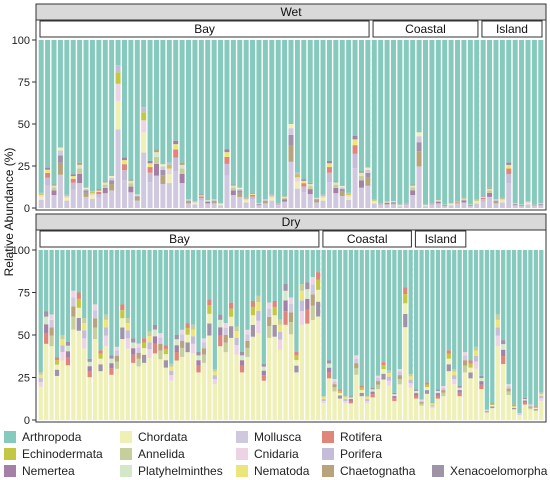 This screenshot has width=550, height=480. I want to click on legend-item-mollusca: Mollusca, so click(268, 437).